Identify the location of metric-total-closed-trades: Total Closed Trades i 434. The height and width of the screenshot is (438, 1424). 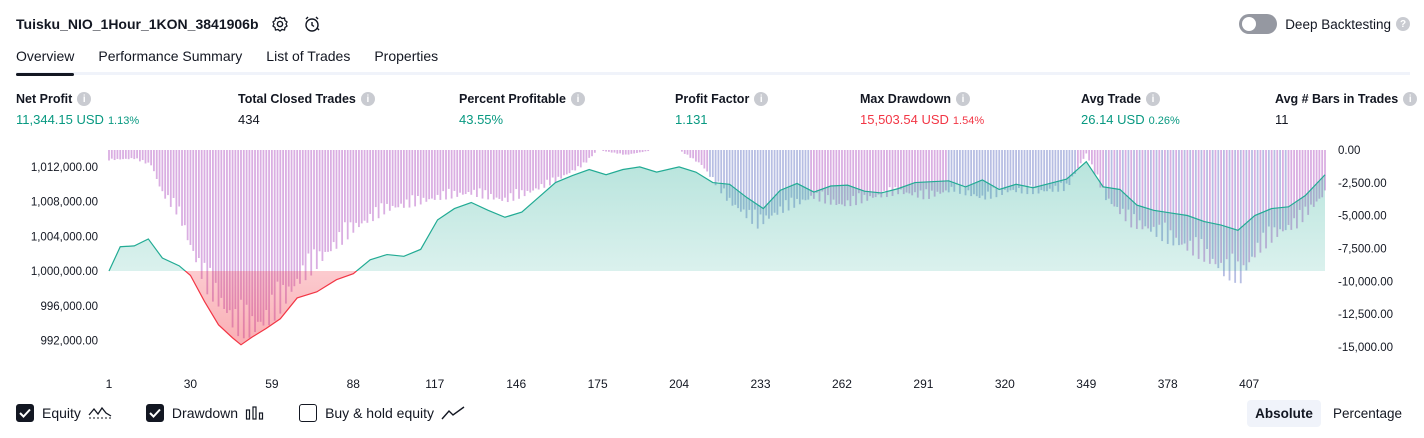
(306, 109).